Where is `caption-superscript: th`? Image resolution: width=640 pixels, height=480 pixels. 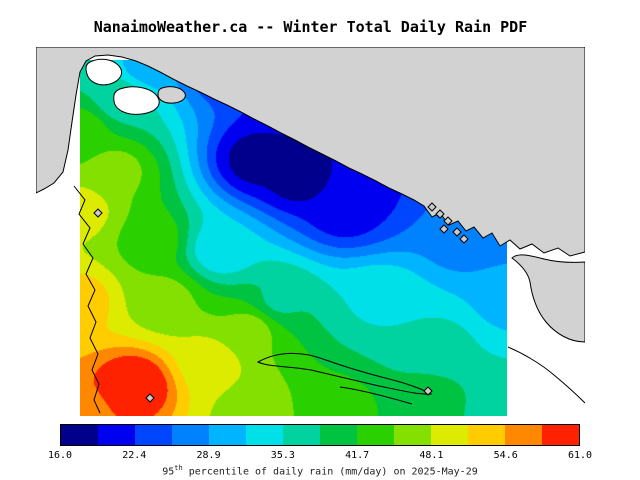
caption-superscript: th is located at coordinates (178, 468).